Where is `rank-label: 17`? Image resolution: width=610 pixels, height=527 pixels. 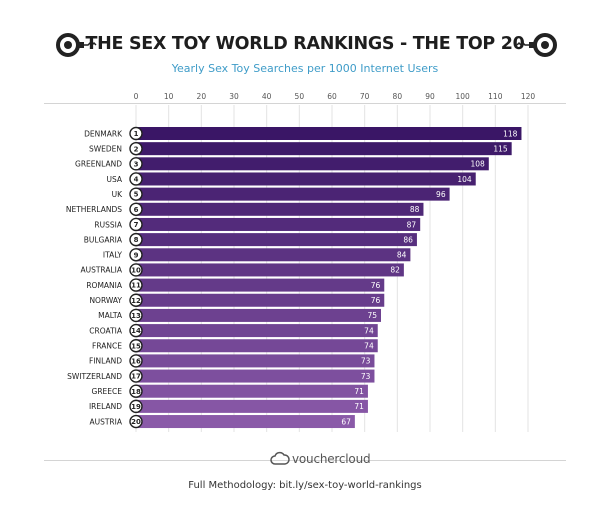 rank-label: 17 is located at coordinates (136, 377).